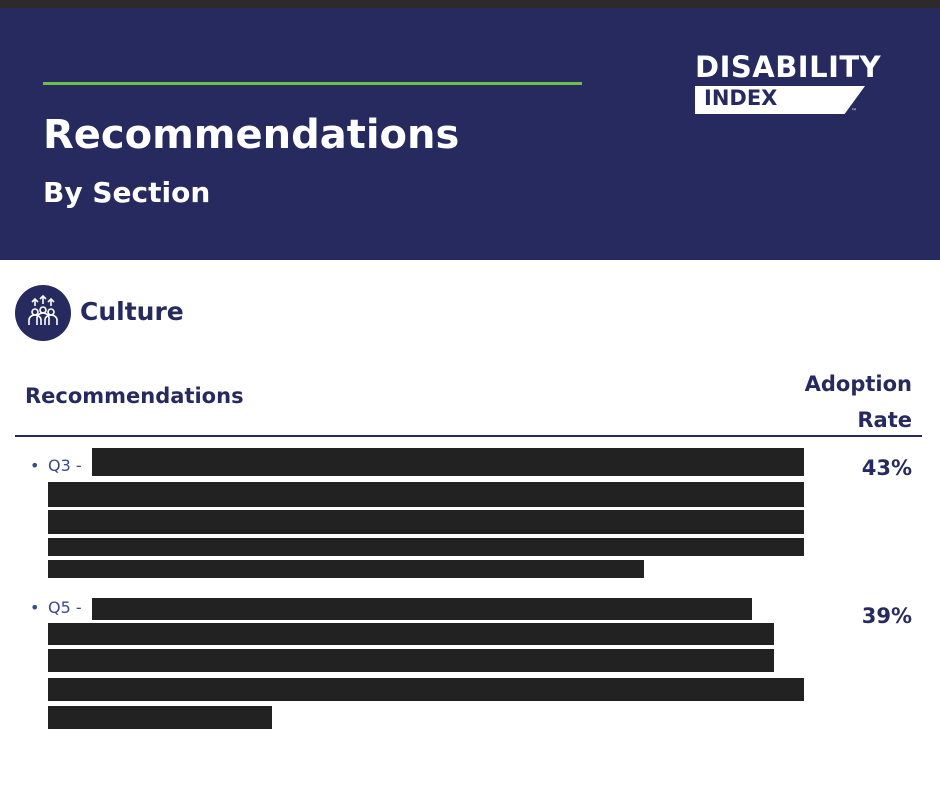  I want to click on section-title: Culture, so click(132, 311).